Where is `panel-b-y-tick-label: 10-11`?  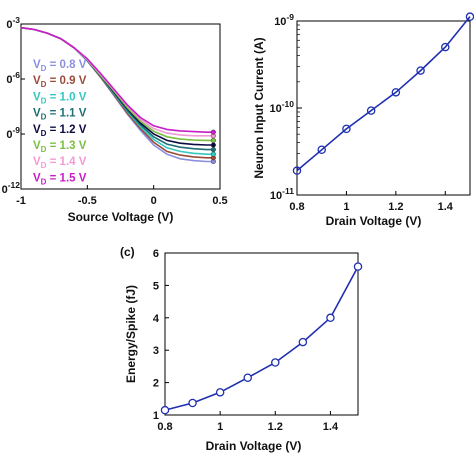
panel-b-y-tick-label: 10-11 is located at coordinates (282, 194).